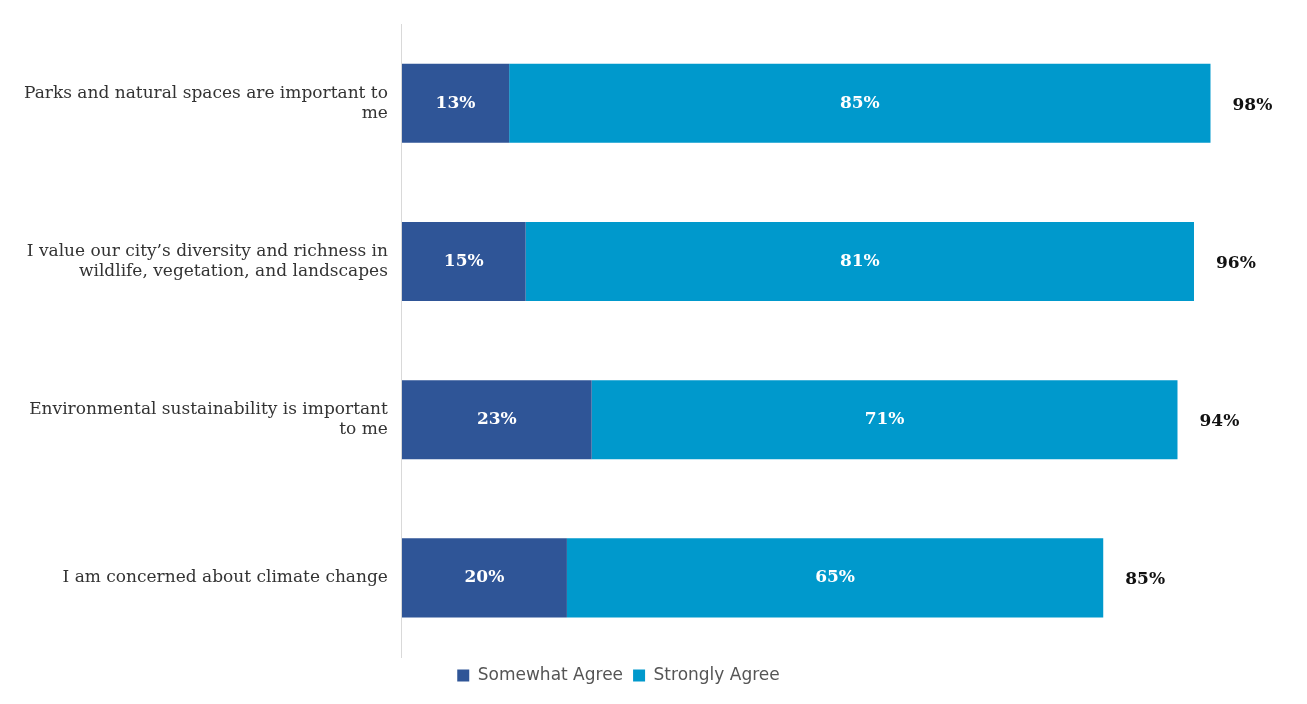 This screenshot has width=1307, height=704. What do you see at coordinates (716, 673) in the screenshot?
I see `legend-label: Strongly Agree` at bounding box center [716, 673].